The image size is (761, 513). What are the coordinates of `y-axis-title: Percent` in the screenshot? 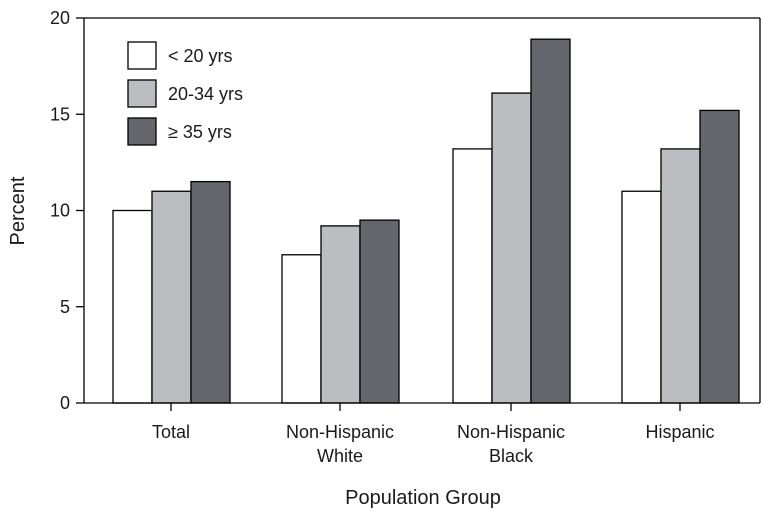 It's located at (18, 210).